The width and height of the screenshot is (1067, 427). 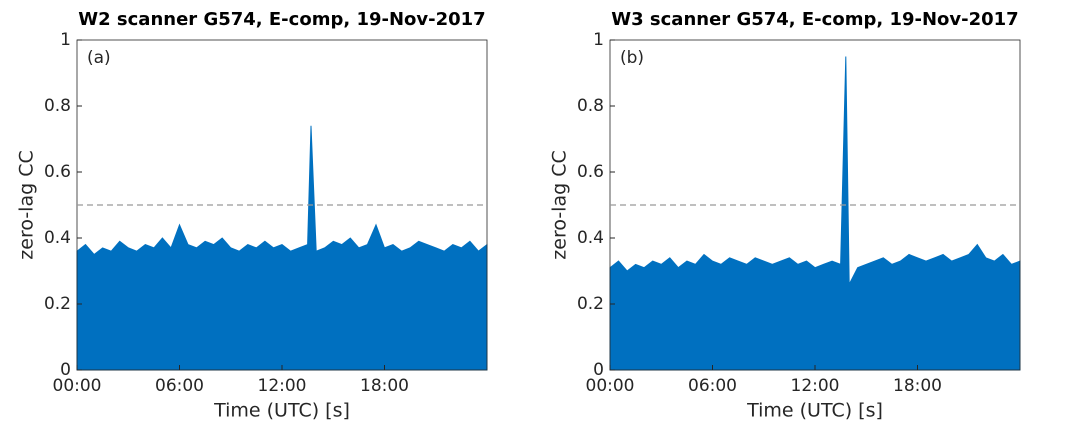 What do you see at coordinates (281, 19) in the screenshot?
I see `chart-title: W2 scanner G574, E-comp, 19-Nov-2017` at bounding box center [281, 19].